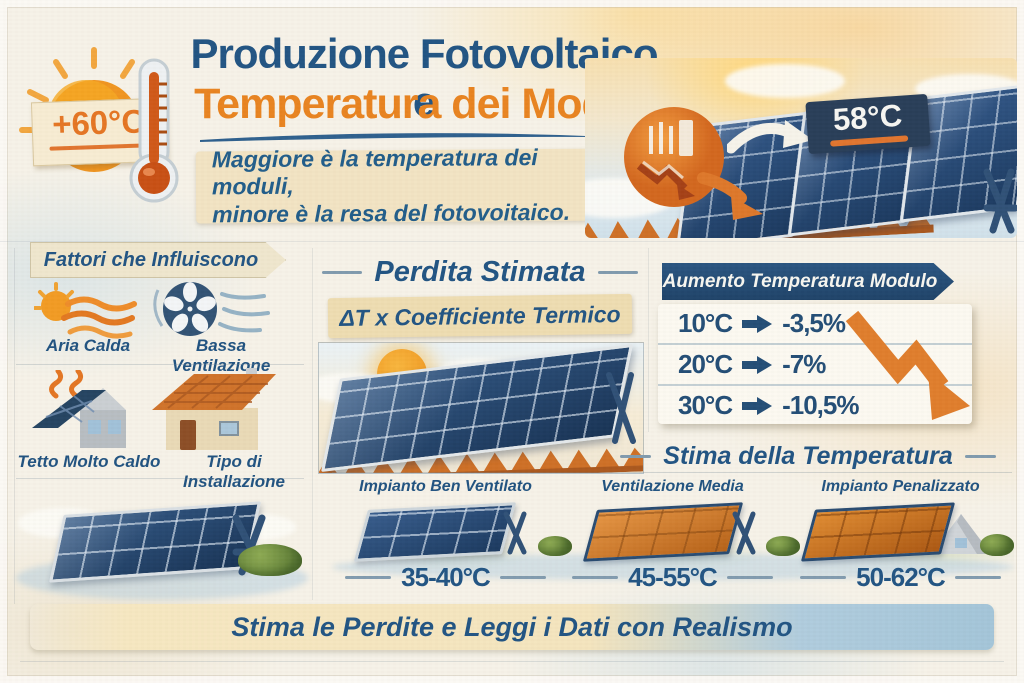 The height and width of the screenshot is (683, 1024). What do you see at coordinates (445, 486) in the screenshot?
I see `scenario-label: Impianto Ben Ventilato` at bounding box center [445, 486].